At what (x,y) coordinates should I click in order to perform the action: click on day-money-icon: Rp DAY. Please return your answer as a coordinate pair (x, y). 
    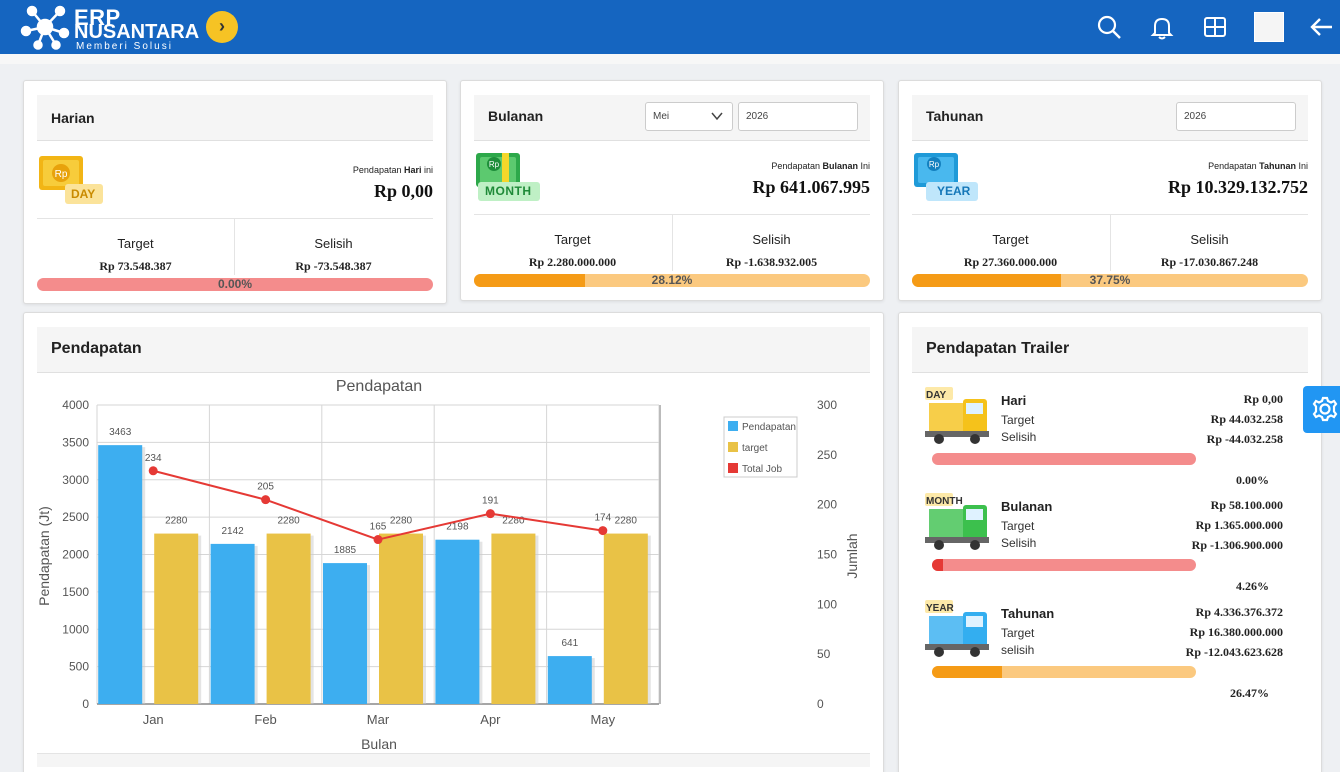
    Looking at the image, I should click on (70, 180).